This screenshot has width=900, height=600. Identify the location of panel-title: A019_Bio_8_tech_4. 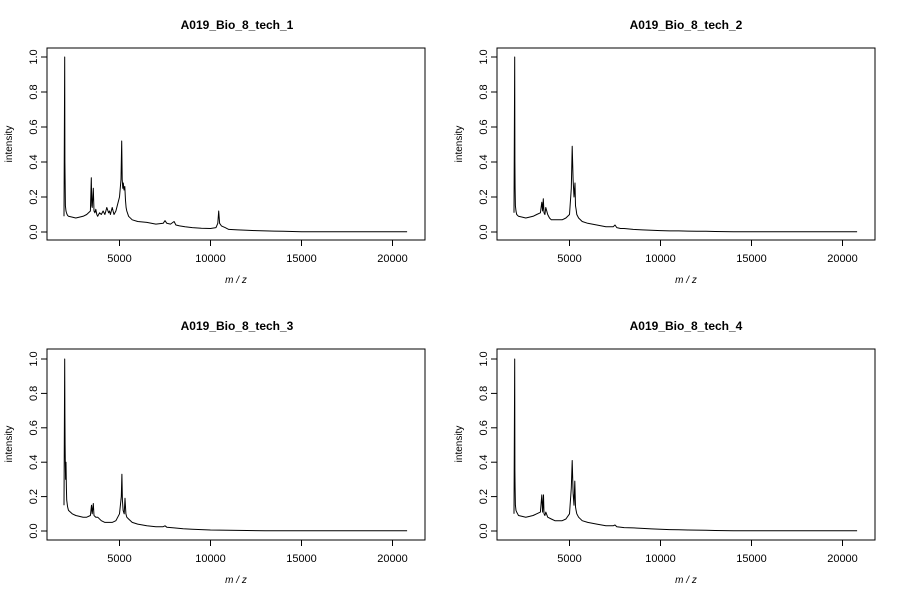
(686, 326).